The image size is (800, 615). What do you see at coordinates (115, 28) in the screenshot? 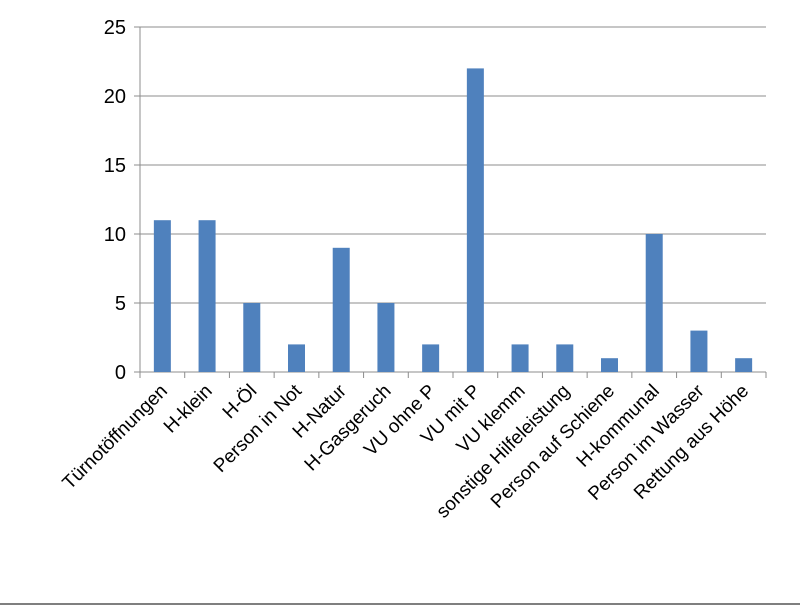
I see `y-tick-label: 25` at bounding box center [115, 28].